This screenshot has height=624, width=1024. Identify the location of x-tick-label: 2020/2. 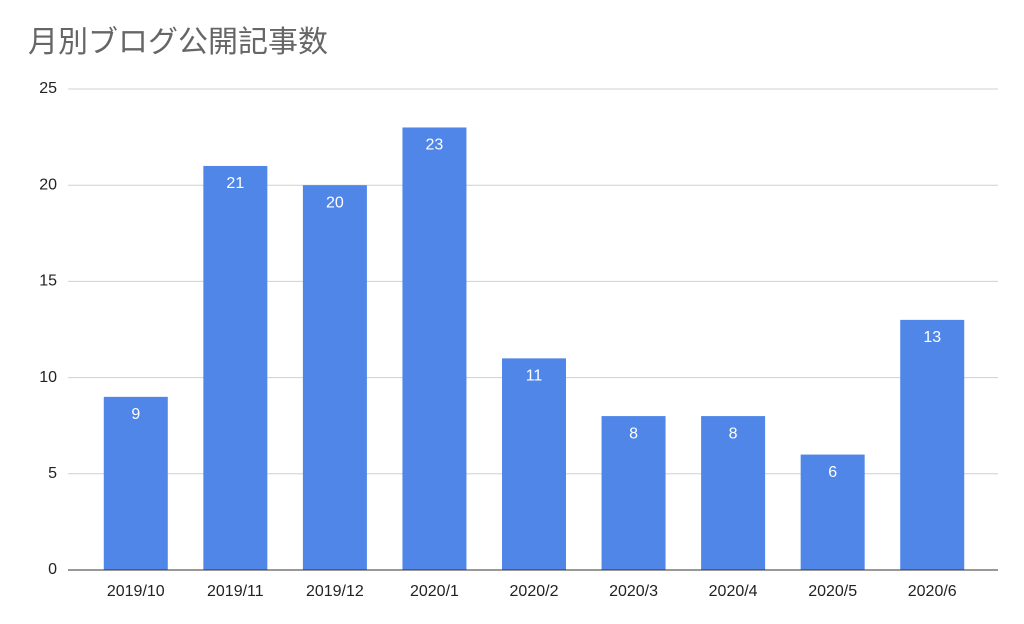
(534, 591).